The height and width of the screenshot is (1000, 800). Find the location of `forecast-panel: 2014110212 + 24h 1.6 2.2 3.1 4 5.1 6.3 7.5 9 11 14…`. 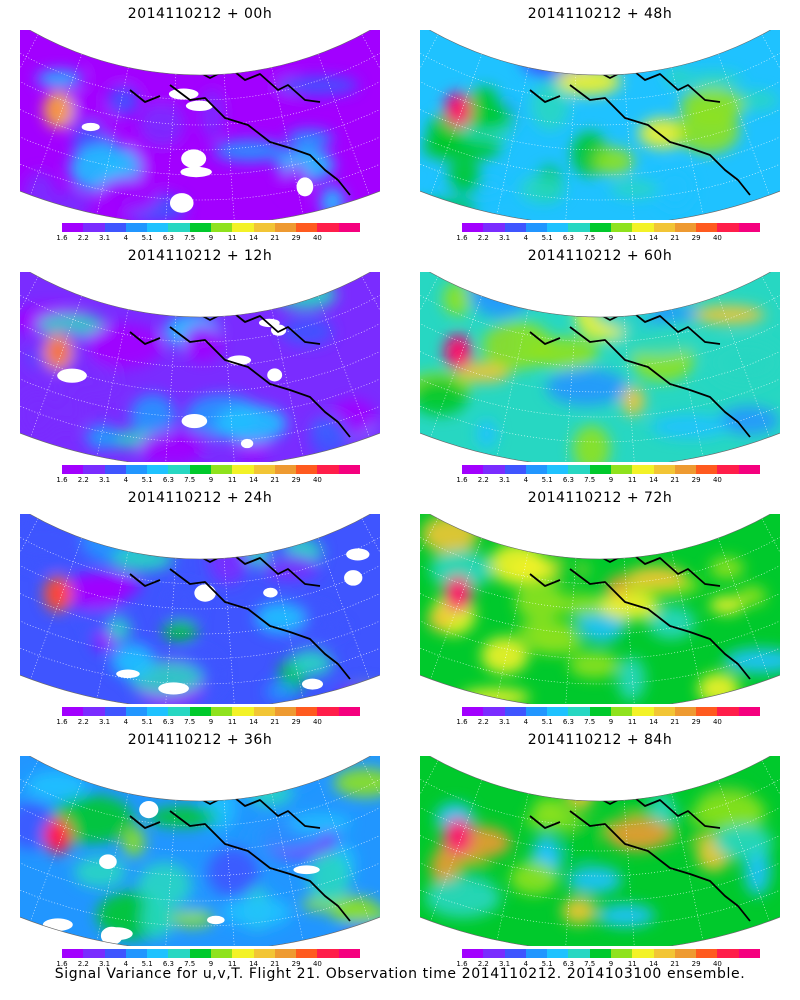

forecast-panel: 2014110212 + 24h 1.6 2.2 3.1 4 5.1 6.3 7.5 9 11 14… is located at coordinates (200, 606).